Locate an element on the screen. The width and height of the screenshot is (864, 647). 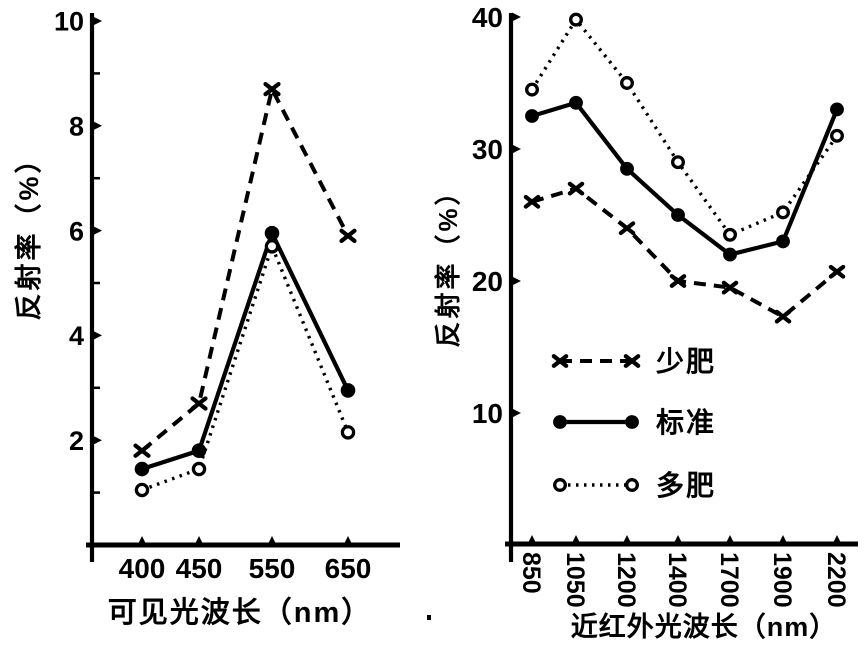
x-tick-label: 1900 is located at coordinates (782, 580).